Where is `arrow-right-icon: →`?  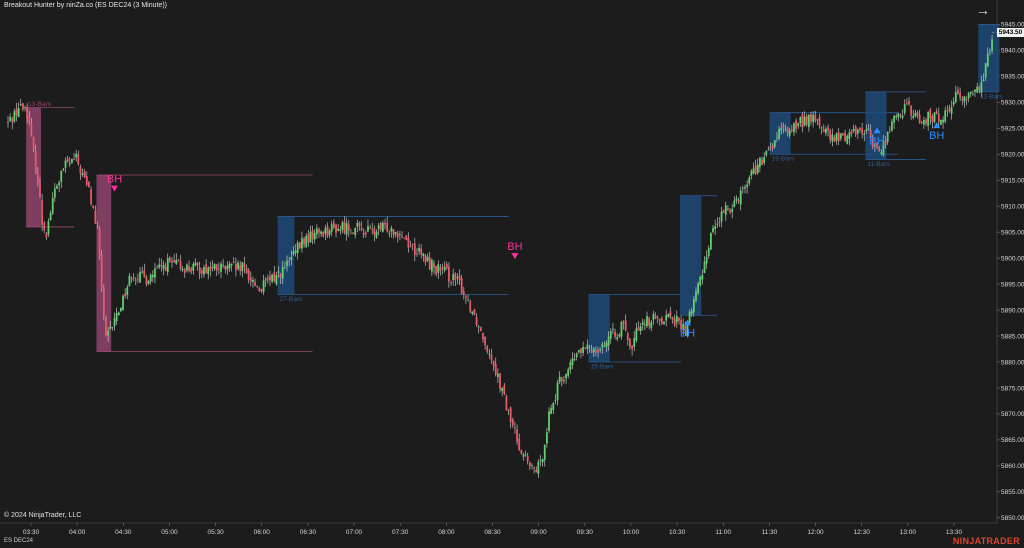 arrow-right-icon: → is located at coordinates (983, 10).